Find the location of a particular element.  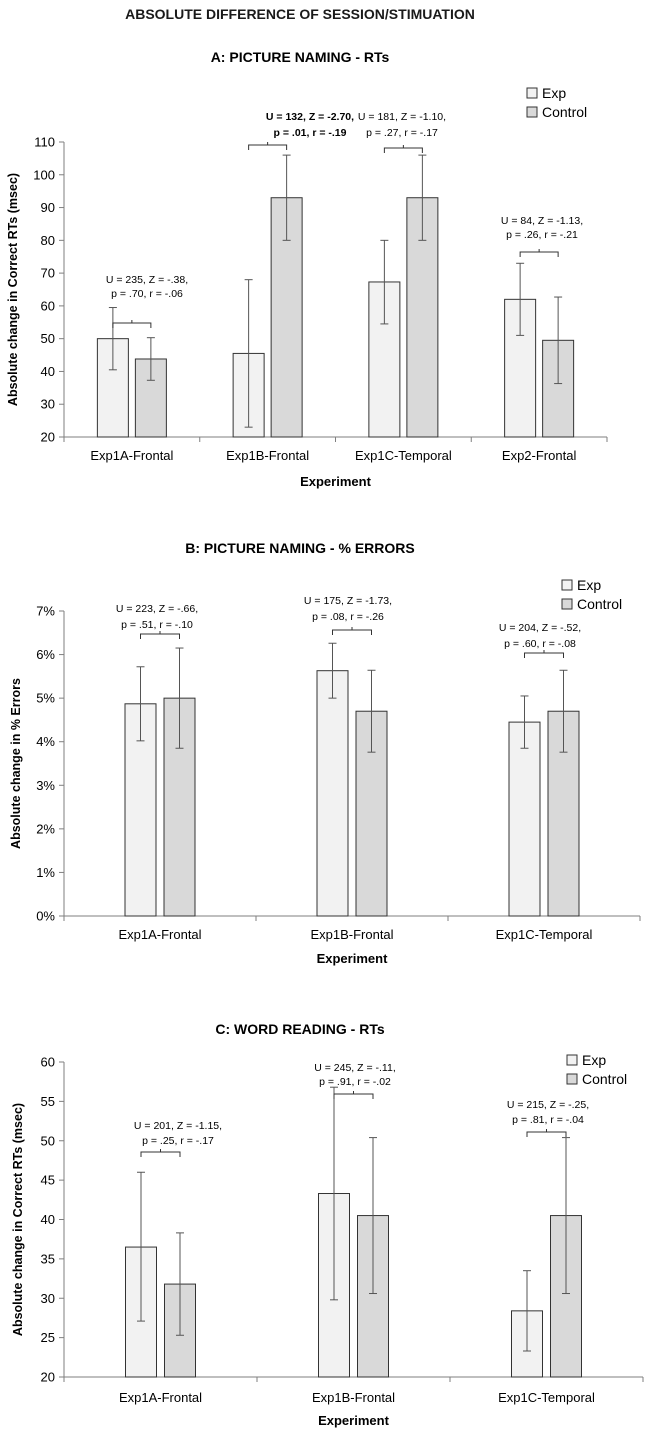

y-tick-label: 6% is located at coordinates (45, 654).